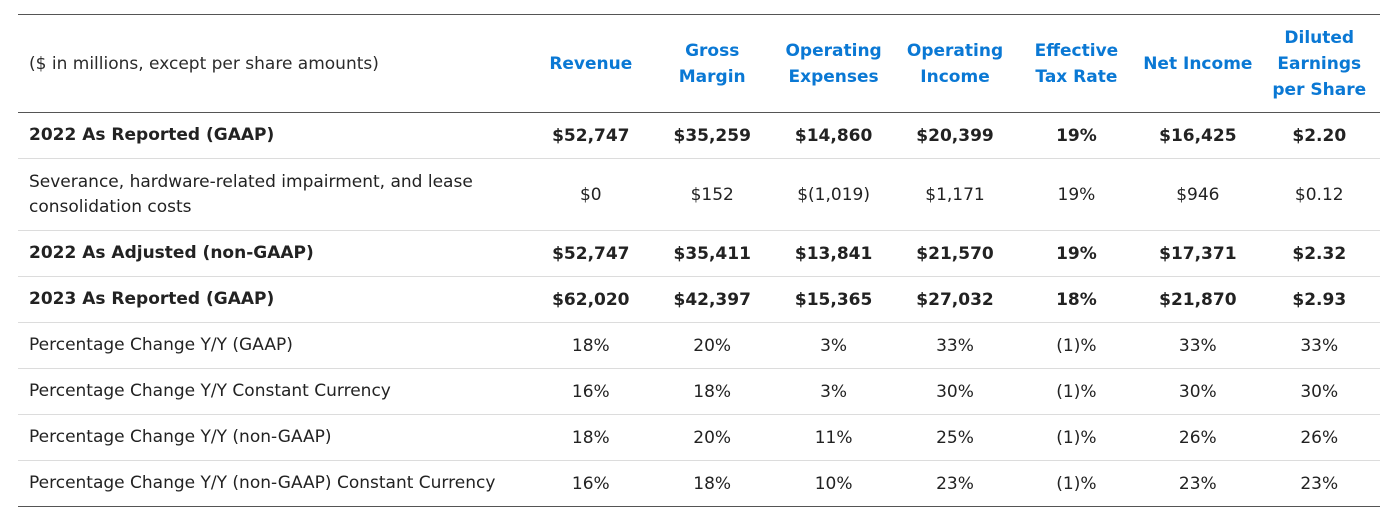 Image resolution: width=1389 pixels, height=513 pixels. Describe the element at coordinates (1198, 299) in the screenshot. I see `cell-net-income: $21,870` at that location.